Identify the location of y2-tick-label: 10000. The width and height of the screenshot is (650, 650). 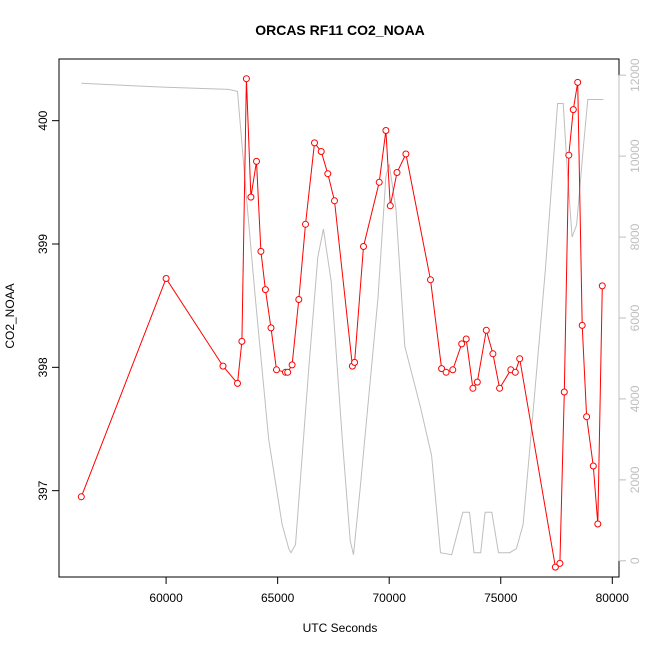
(635, 156).